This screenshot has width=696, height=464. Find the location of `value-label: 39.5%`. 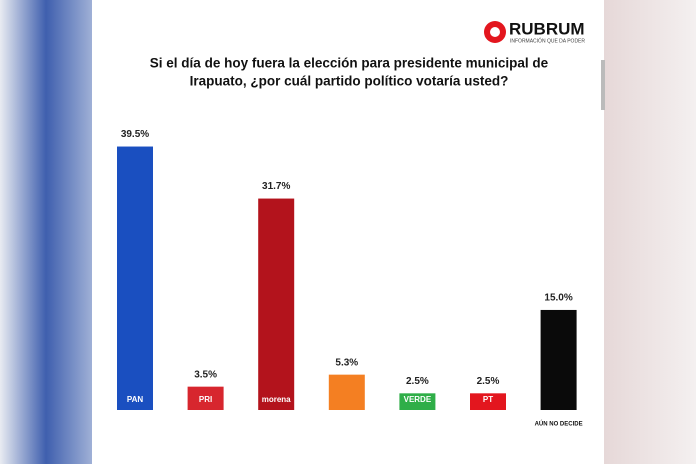

value-label: 39.5% is located at coordinates (135, 134).